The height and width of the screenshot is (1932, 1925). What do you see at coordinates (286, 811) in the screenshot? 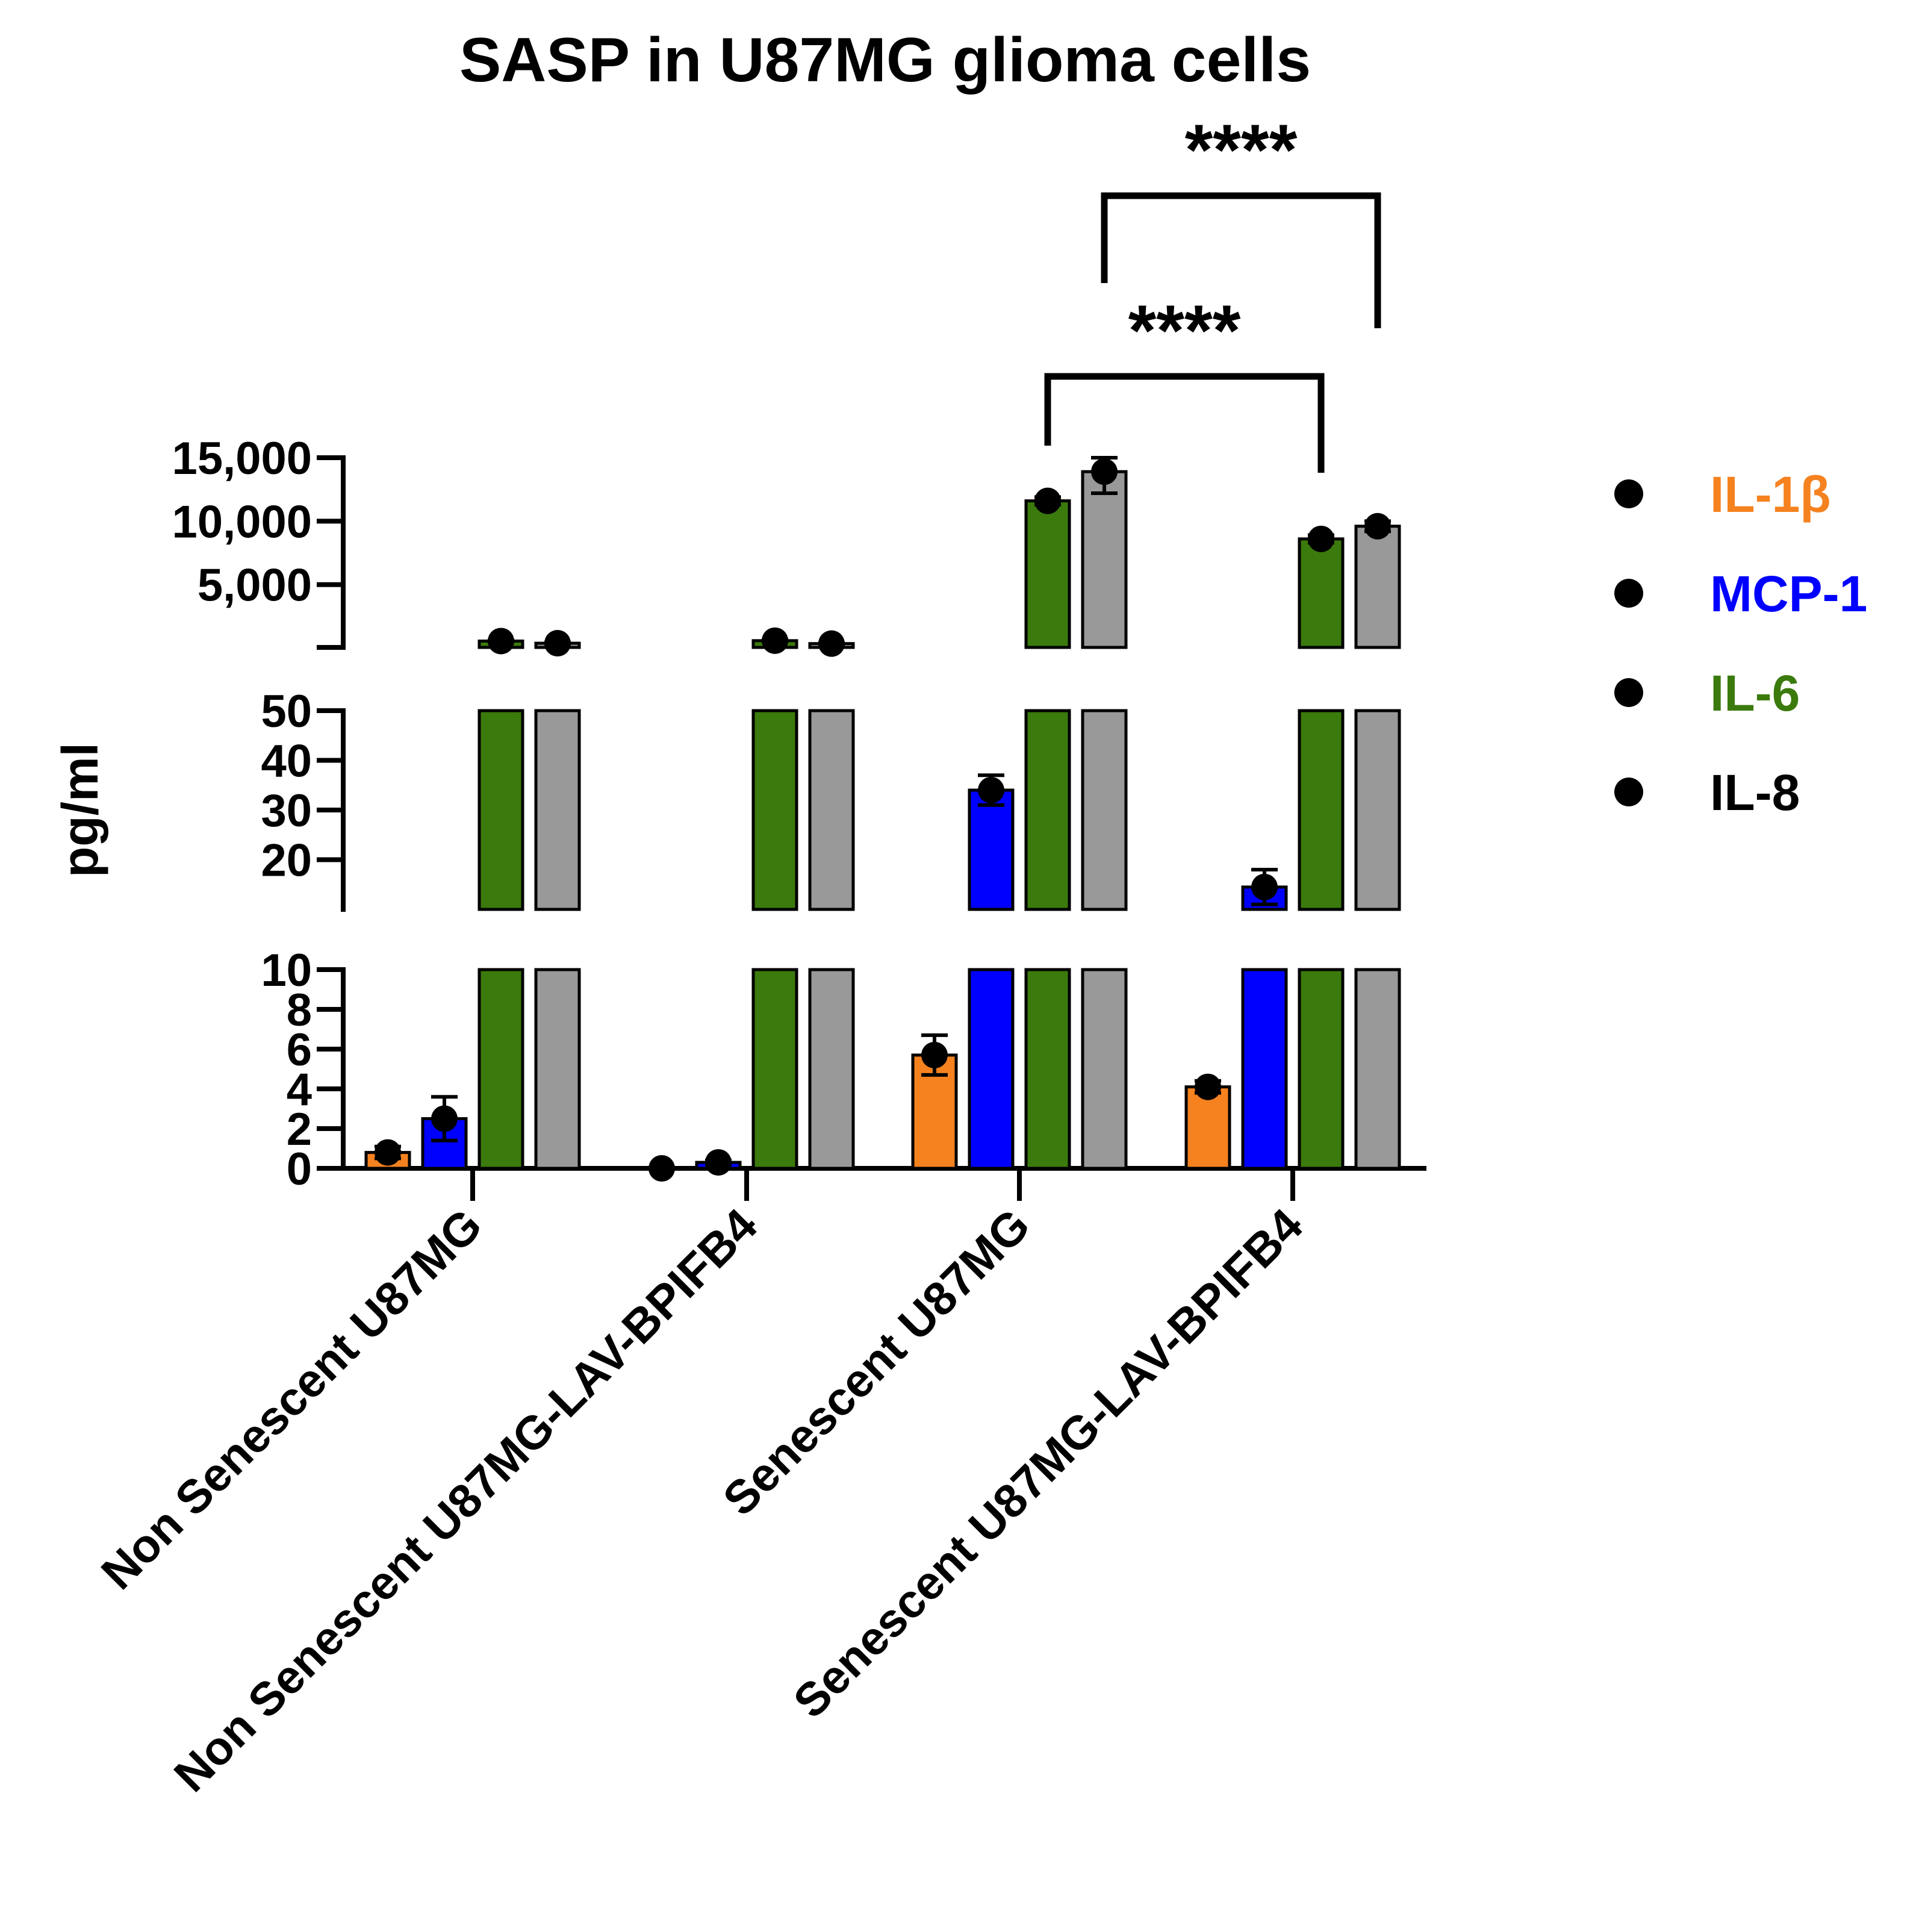
I see `y-tick-label: 30` at bounding box center [286, 811].